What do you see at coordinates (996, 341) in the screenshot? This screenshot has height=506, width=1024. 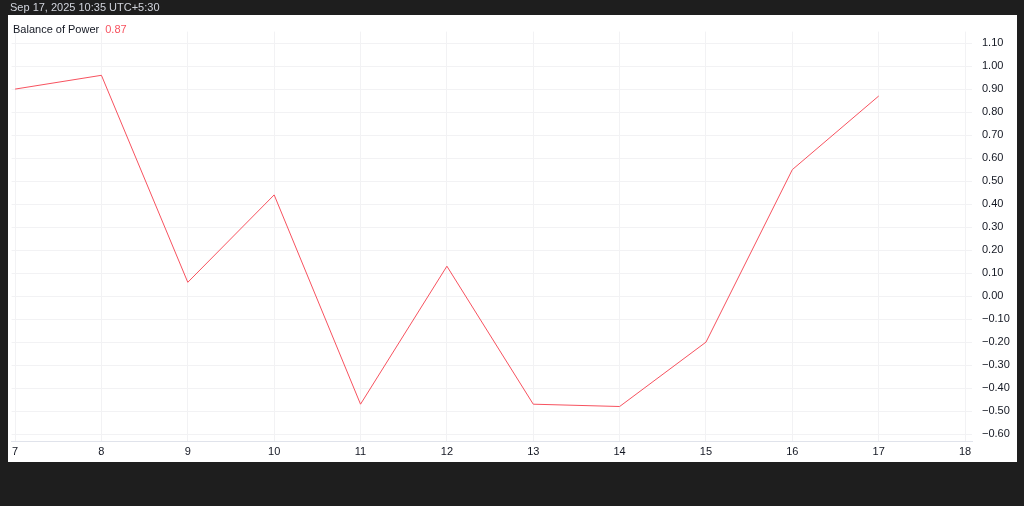 I see `y-tick-label: −0.20` at bounding box center [996, 341].